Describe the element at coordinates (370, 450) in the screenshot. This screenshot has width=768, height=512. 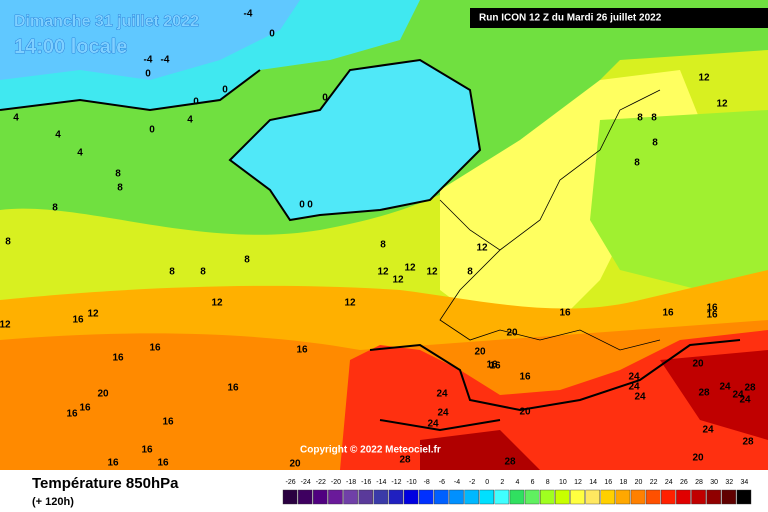
I see `copyright: Copyright © 2022 Meteociel.fr` at that location.